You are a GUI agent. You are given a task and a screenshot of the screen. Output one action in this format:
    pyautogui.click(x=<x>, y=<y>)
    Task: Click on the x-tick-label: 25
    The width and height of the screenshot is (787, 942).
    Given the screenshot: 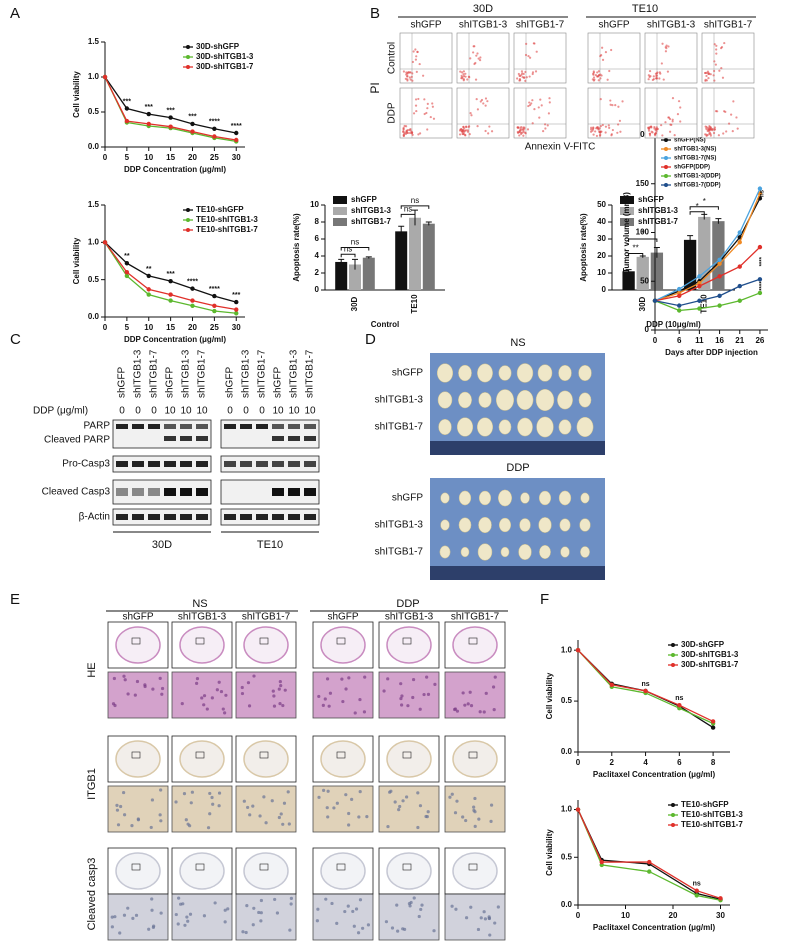 What is the action you would take?
    pyautogui.click(x=214, y=327)
    